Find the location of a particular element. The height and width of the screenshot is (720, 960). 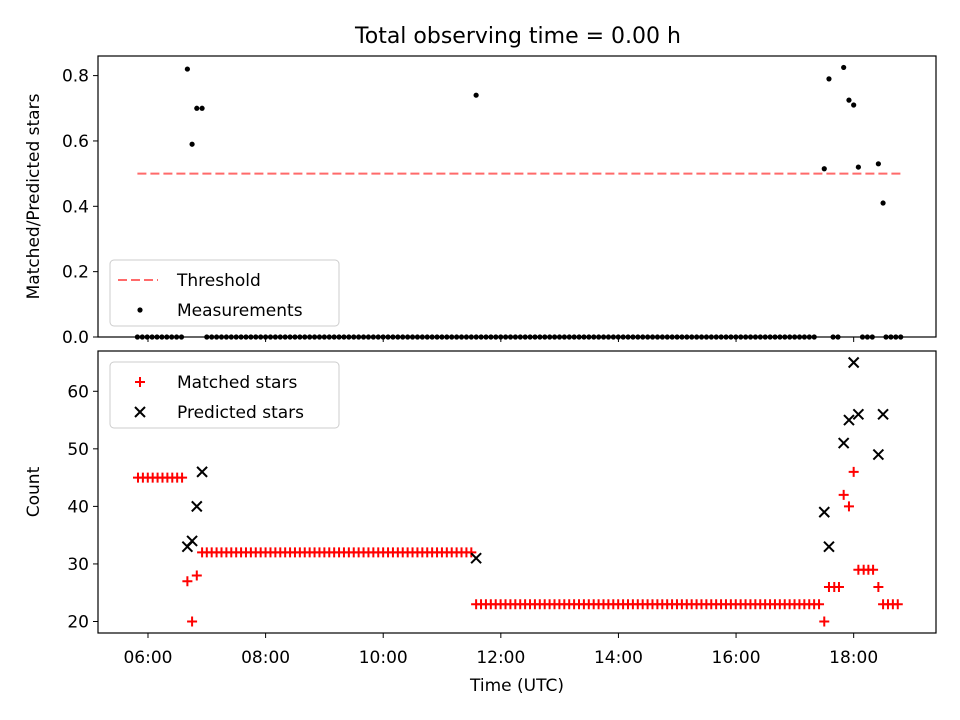

y-tick-label: 20 is located at coordinates (78, 622).